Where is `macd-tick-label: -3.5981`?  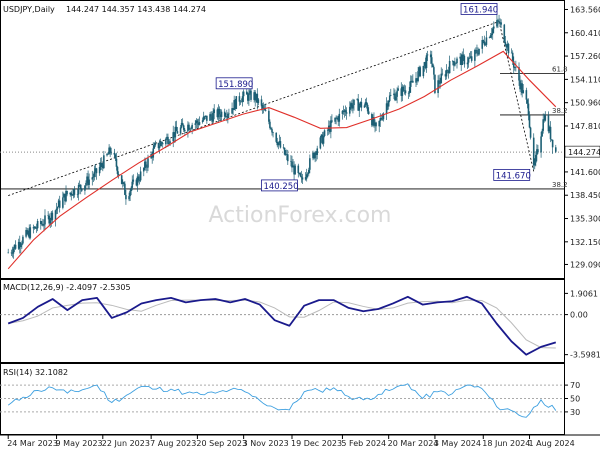 macd-tick-label: -3.5981 is located at coordinates (585, 355).